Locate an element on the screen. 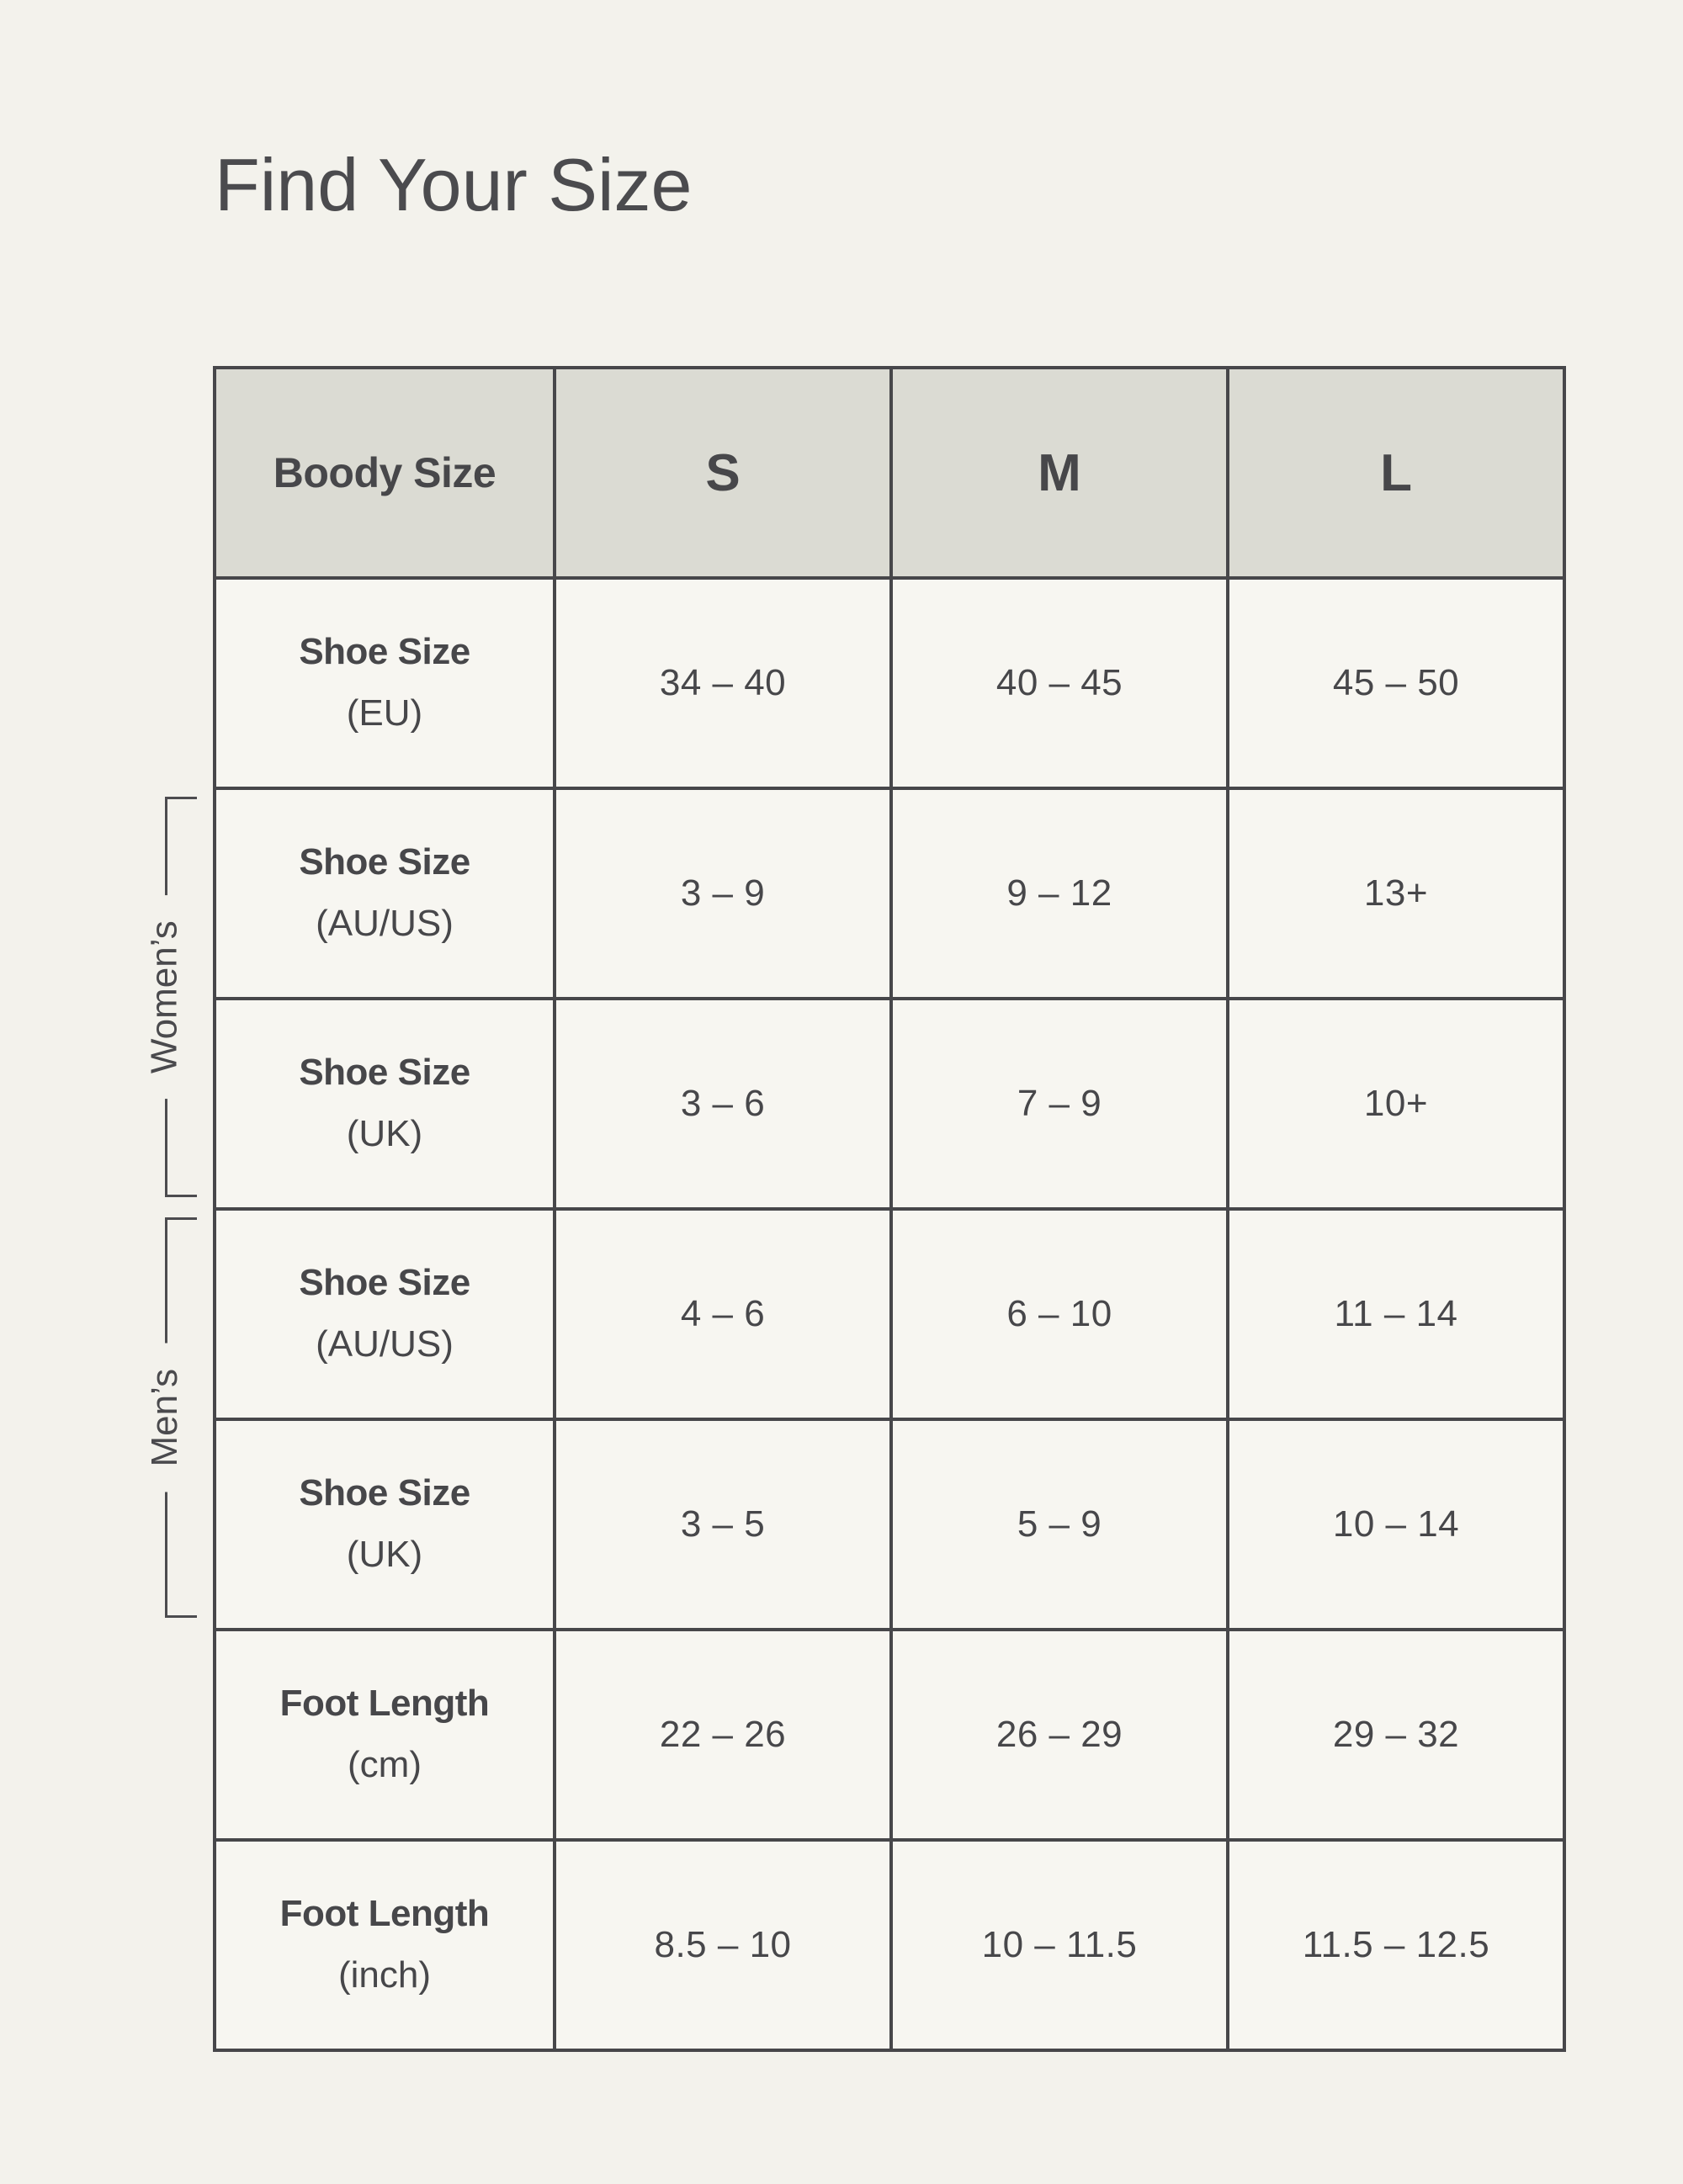 The width and height of the screenshot is (1683, 2184). size-m-label: M is located at coordinates (1059, 472).